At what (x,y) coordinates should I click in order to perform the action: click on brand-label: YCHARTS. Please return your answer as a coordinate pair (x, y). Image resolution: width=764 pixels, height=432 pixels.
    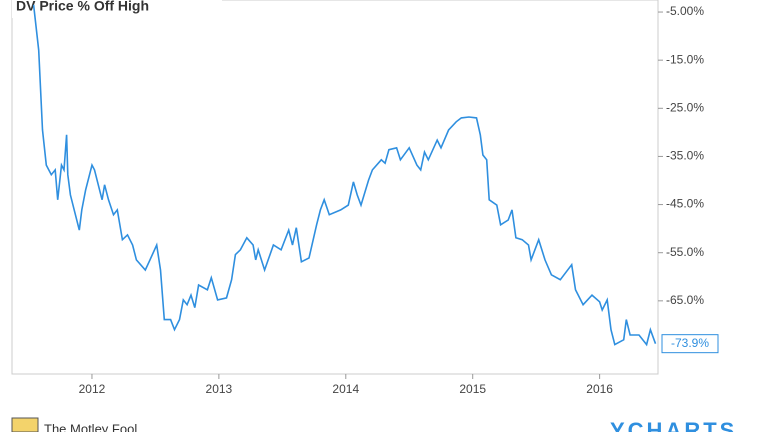
    Looking at the image, I should click on (673, 425).